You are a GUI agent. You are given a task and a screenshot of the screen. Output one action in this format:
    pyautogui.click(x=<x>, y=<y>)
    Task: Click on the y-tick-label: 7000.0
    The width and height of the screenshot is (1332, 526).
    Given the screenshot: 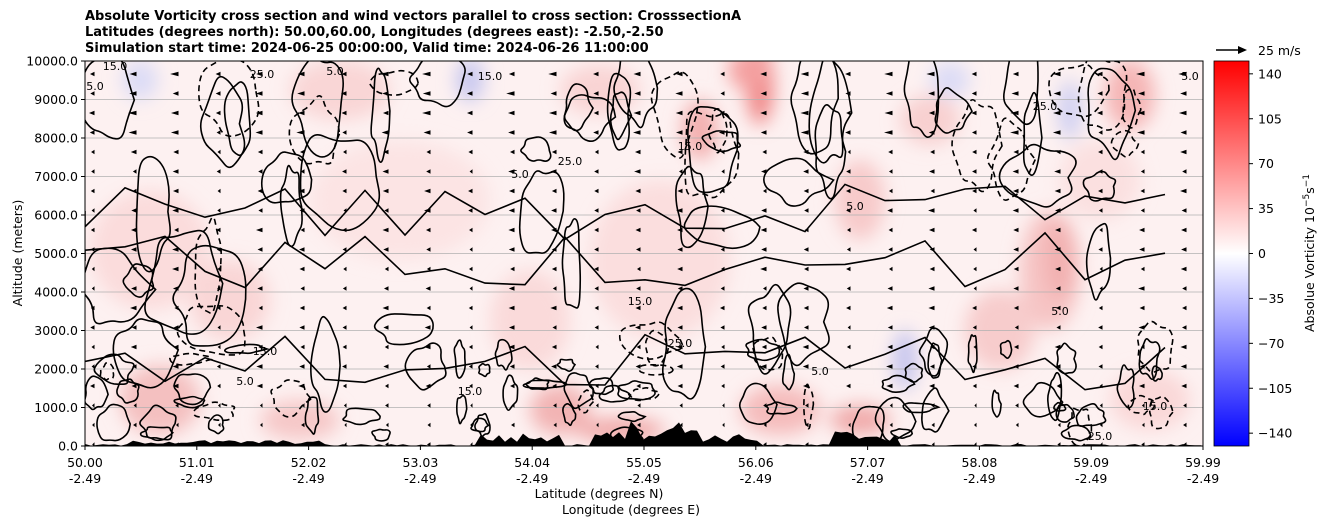 What is the action you would take?
    pyautogui.click(x=56, y=176)
    